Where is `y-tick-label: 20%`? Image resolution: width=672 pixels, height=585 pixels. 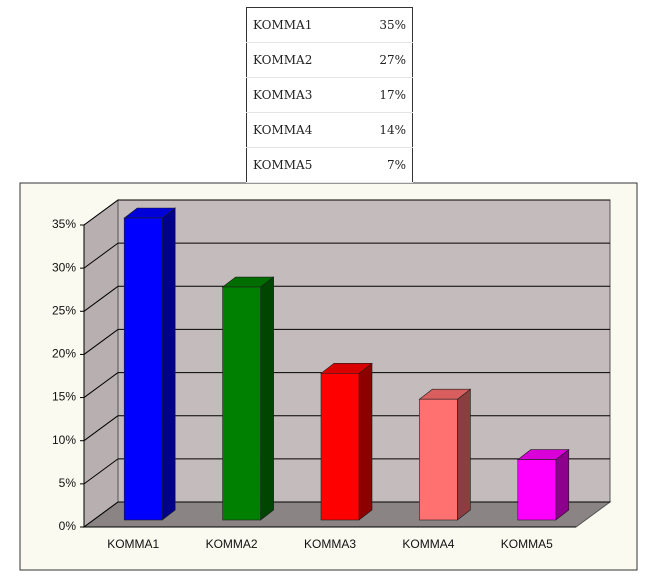 y-tick-label: 20% is located at coordinates (64, 354).